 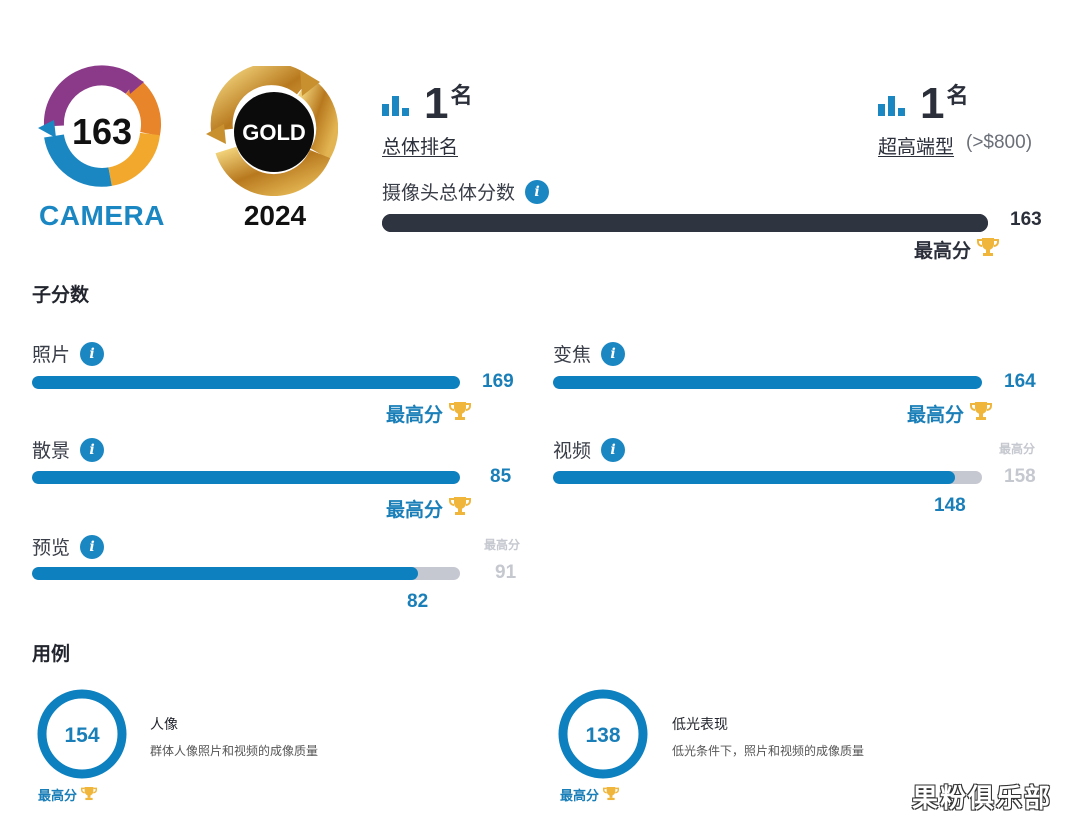 I want to click on overall-rank-suffix: 名, so click(x=461, y=95).